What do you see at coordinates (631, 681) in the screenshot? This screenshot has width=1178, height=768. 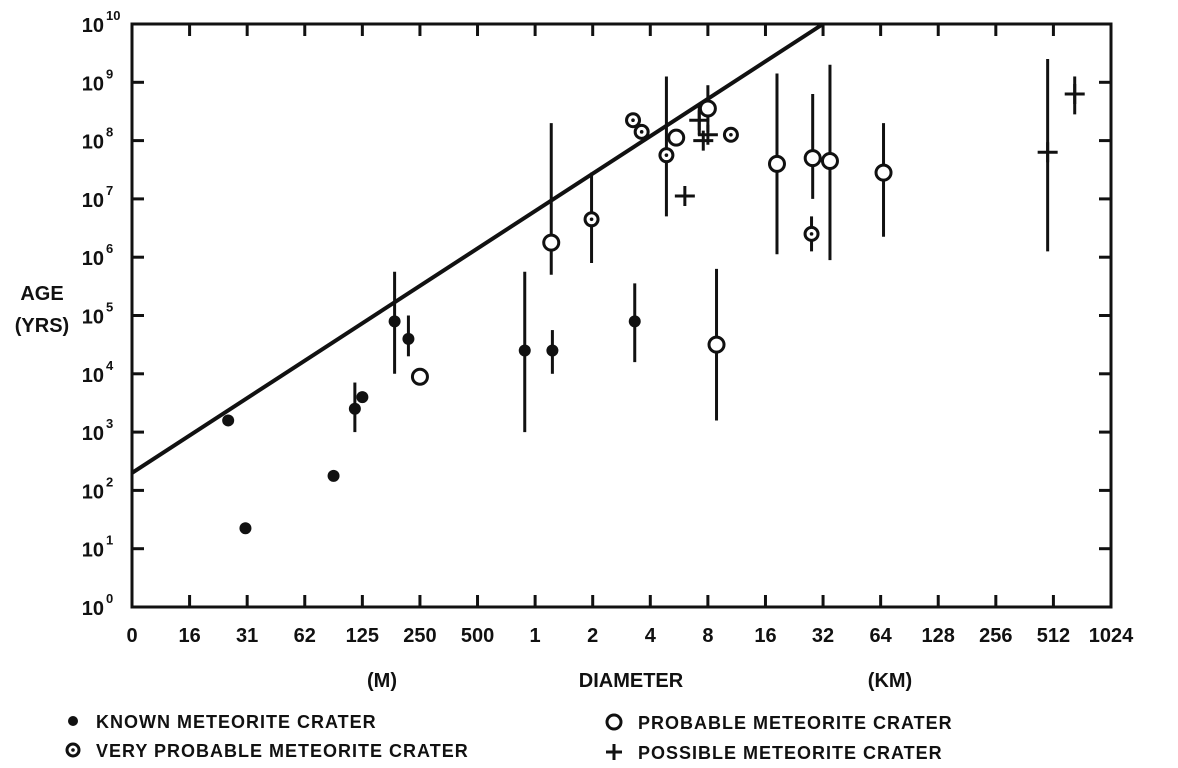 I see `x-axis-label: DIAMETER` at bounding box center [631, 681].